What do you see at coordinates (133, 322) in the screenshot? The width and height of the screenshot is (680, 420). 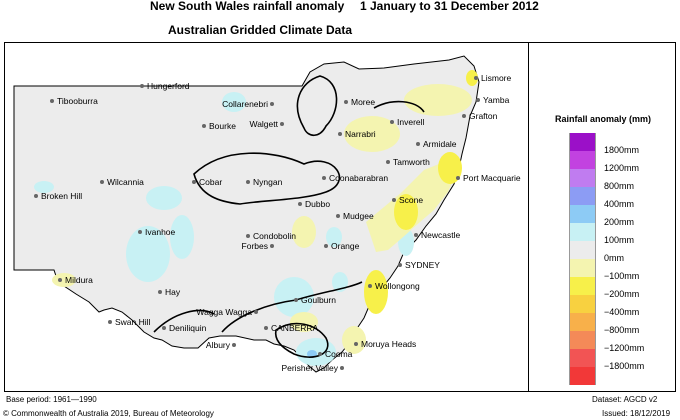 I see `place-label: Swan Hill` at bounding box center [133, 322].